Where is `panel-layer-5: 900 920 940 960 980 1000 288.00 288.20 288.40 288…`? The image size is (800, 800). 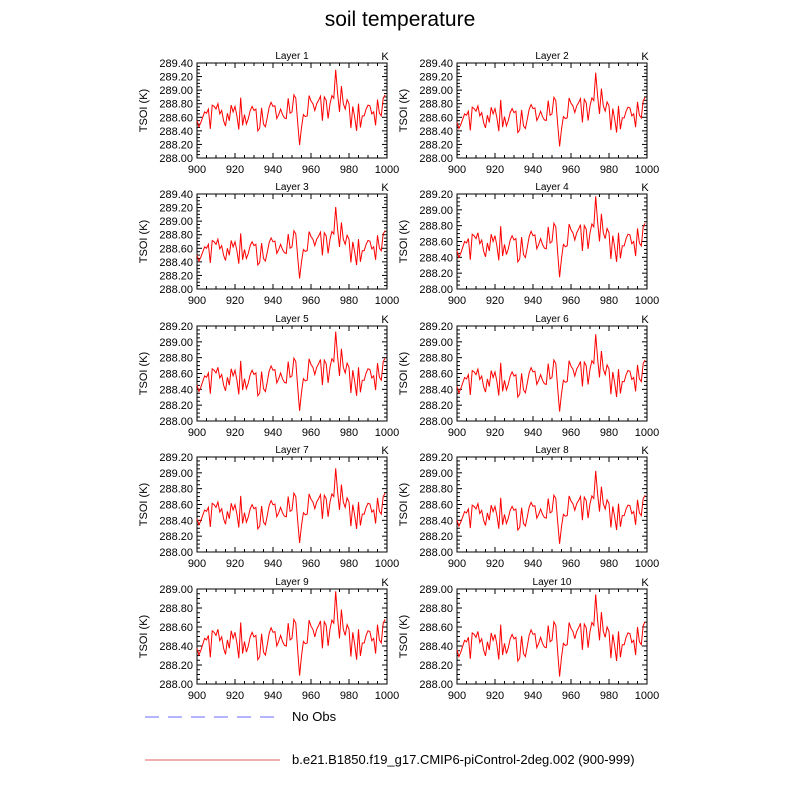 panel-layer-5: 900 920 940 960 980 1000 288.00 288.20 288.40 288… is located at coordinates (268, 376).